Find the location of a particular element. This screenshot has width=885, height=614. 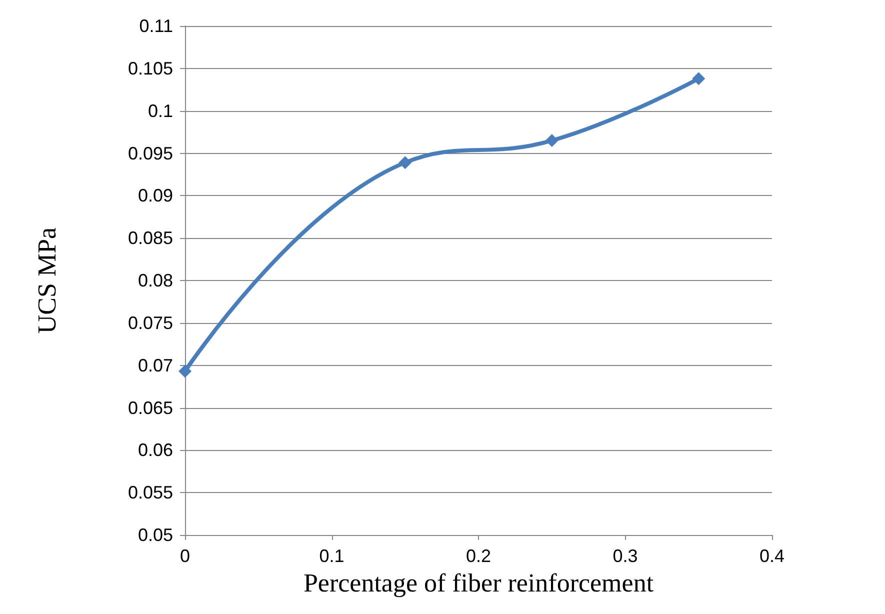

x-tick-label: 0.1 is located at coordinates (331, 556).